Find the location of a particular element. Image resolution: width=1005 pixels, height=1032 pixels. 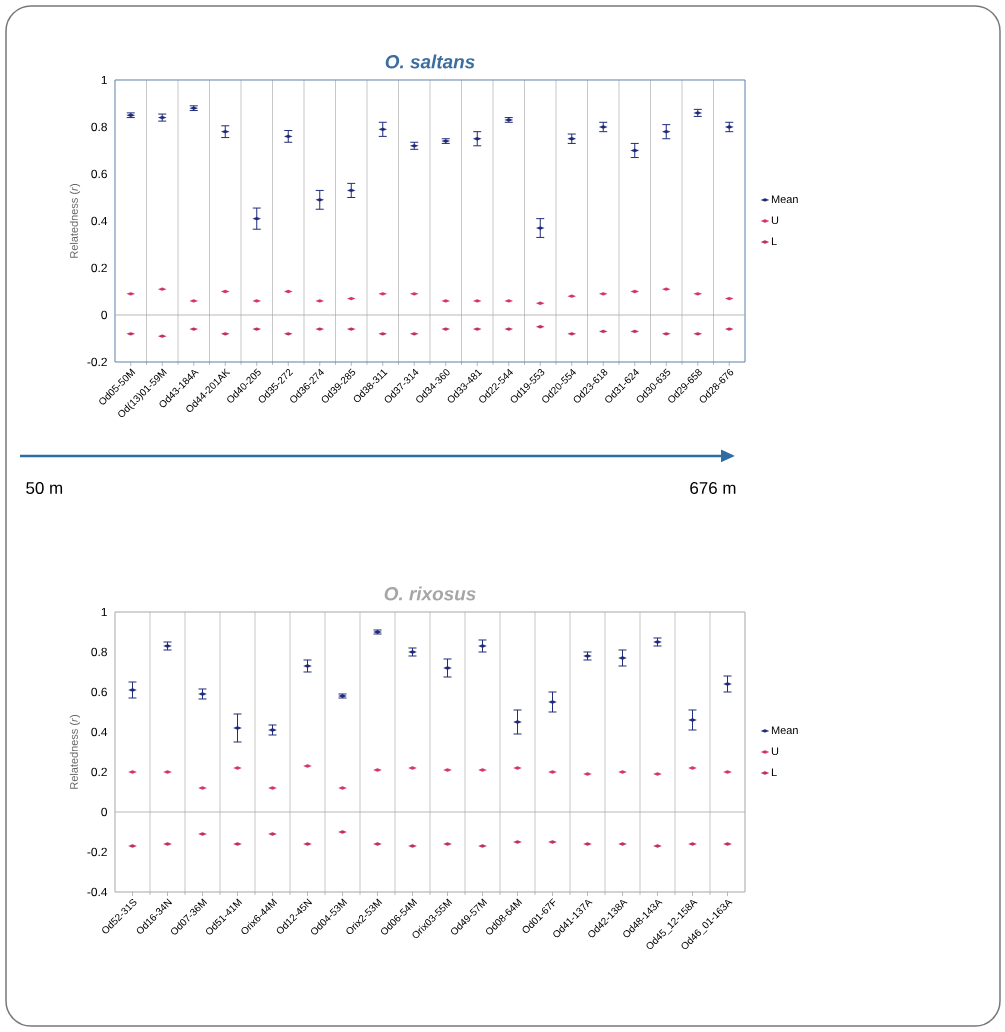

text: 676 m is located at coordinates (713, 488).